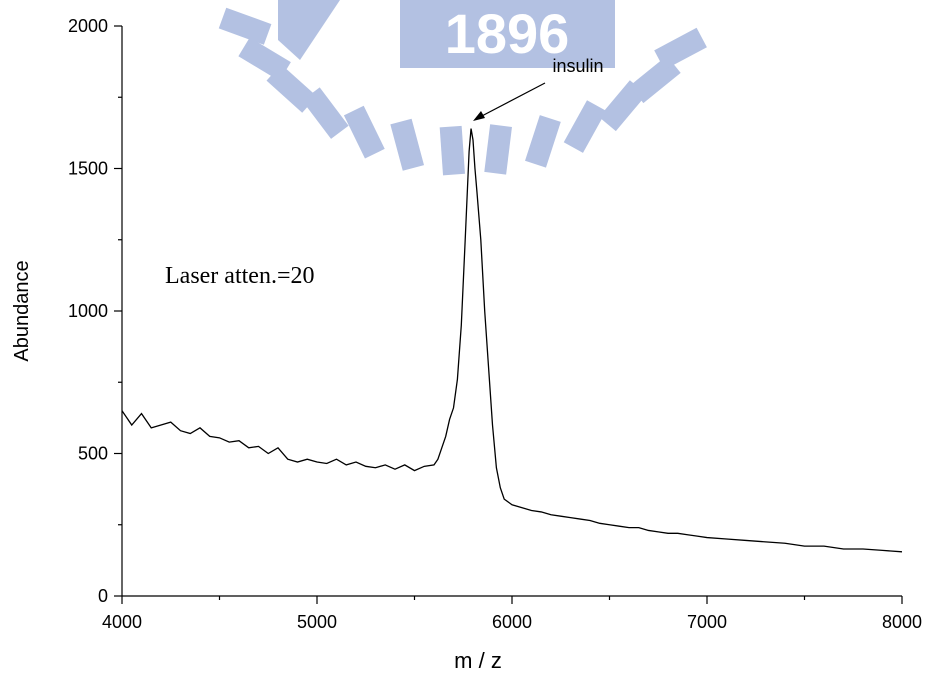 This screenshot has width=930, height=682. I want to click on y-tick-label: 0, so click(103, 596).